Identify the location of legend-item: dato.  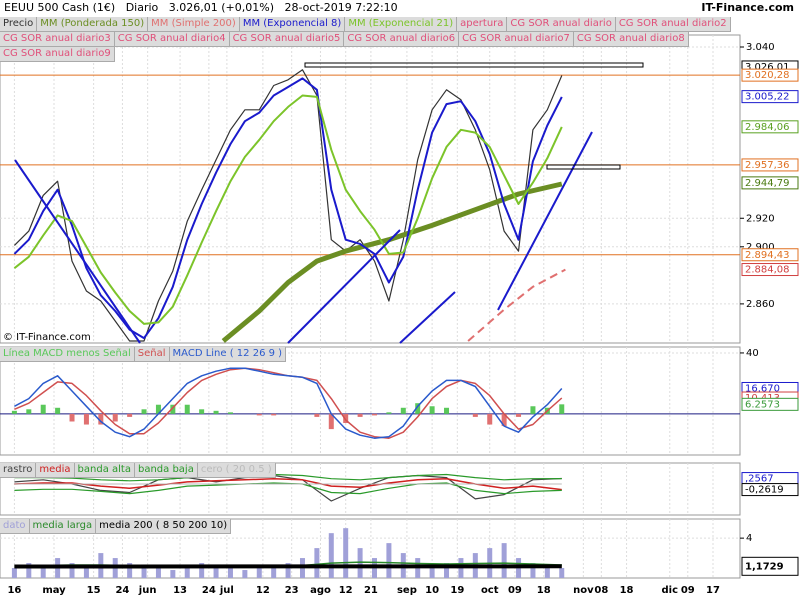
(15, 526).